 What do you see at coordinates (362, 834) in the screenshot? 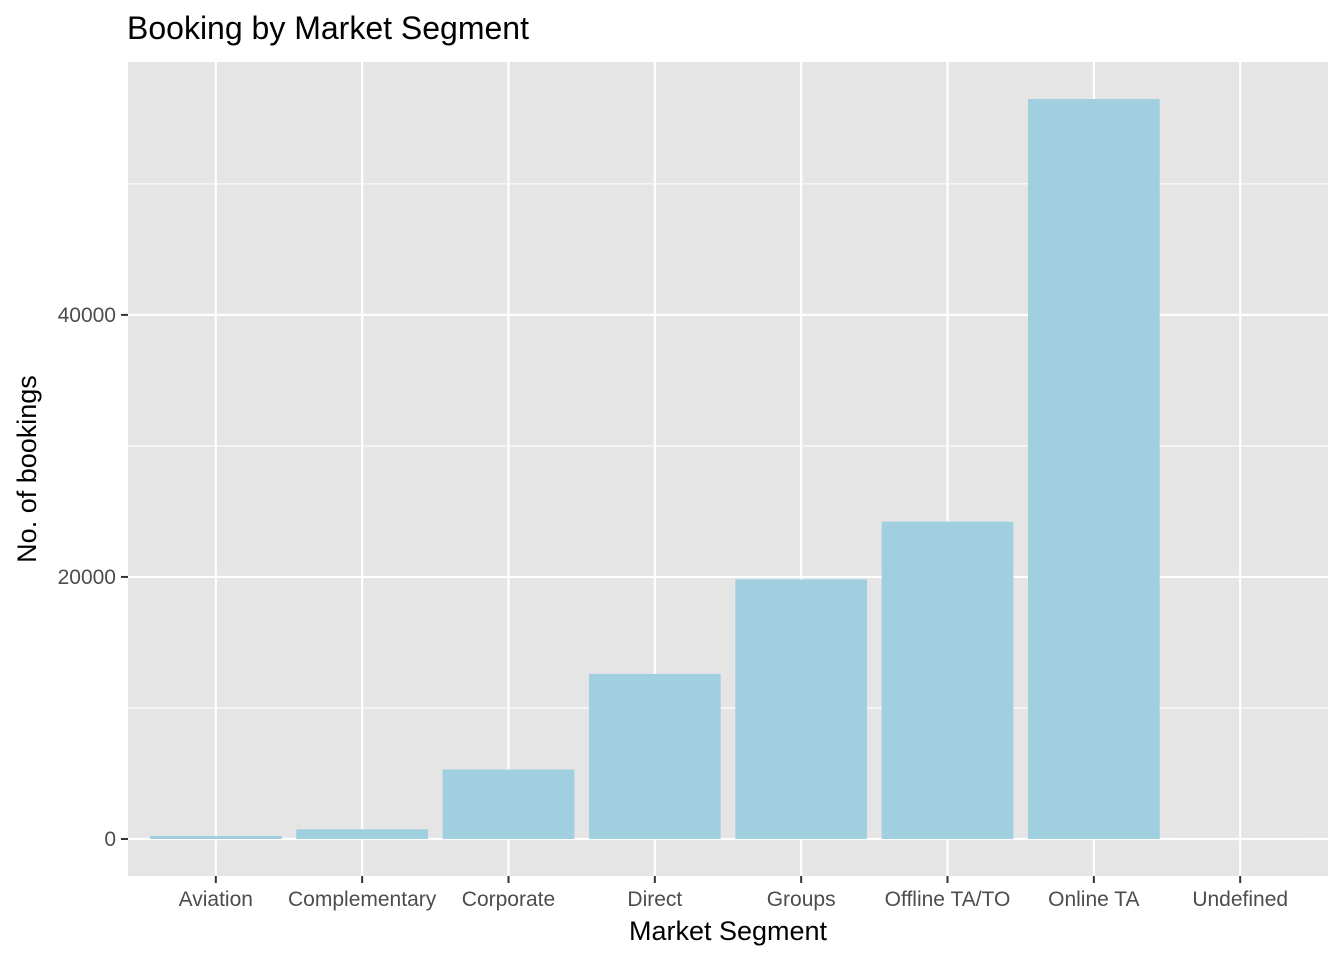
I see `bar-complementary` at bounding box center [362, 834].